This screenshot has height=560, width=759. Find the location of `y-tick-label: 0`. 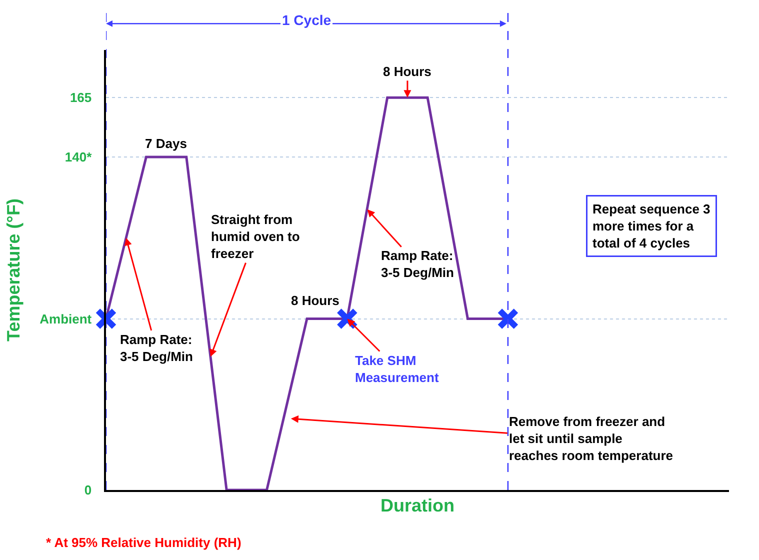

y-tick-label: 0 is located at coordinates (88, 490).